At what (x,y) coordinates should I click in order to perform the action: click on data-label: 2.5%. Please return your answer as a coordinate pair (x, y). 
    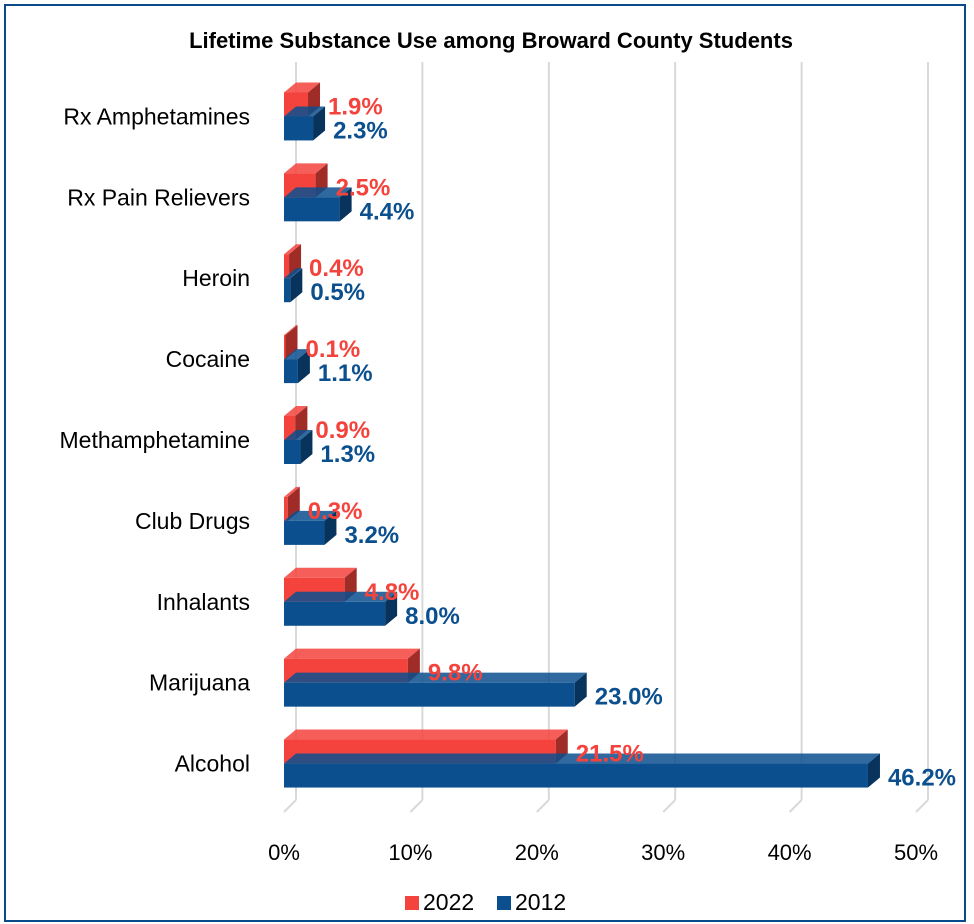
    Looking at the image, I should click on (363, 187).